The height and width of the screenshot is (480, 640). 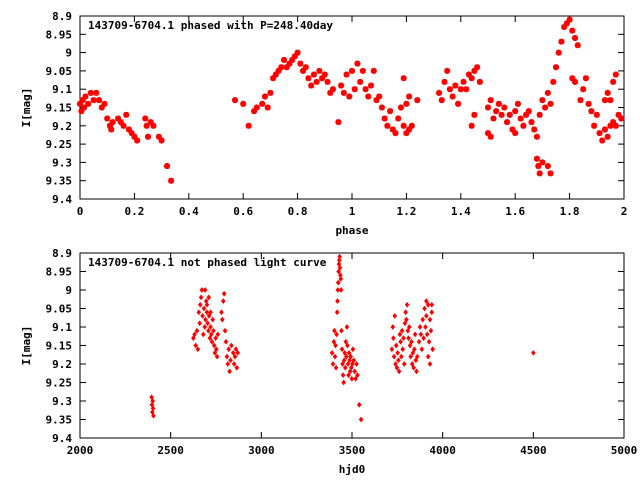 What do you see at coordinates (59, 144) in the screenshot?
I see `y-tick-label: 9.25` at bounding box center [59, 144].